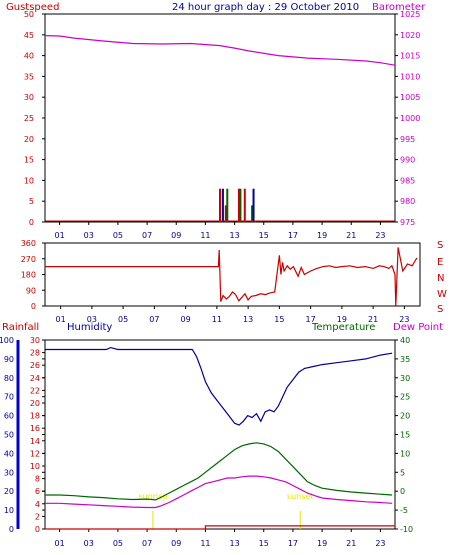 This screenshot has height=555, width=466. What do you see at coordinates (405, 378) in the screenshot?
I see `temperature-y-tick-label: 30` at bounding box center [405, 378].